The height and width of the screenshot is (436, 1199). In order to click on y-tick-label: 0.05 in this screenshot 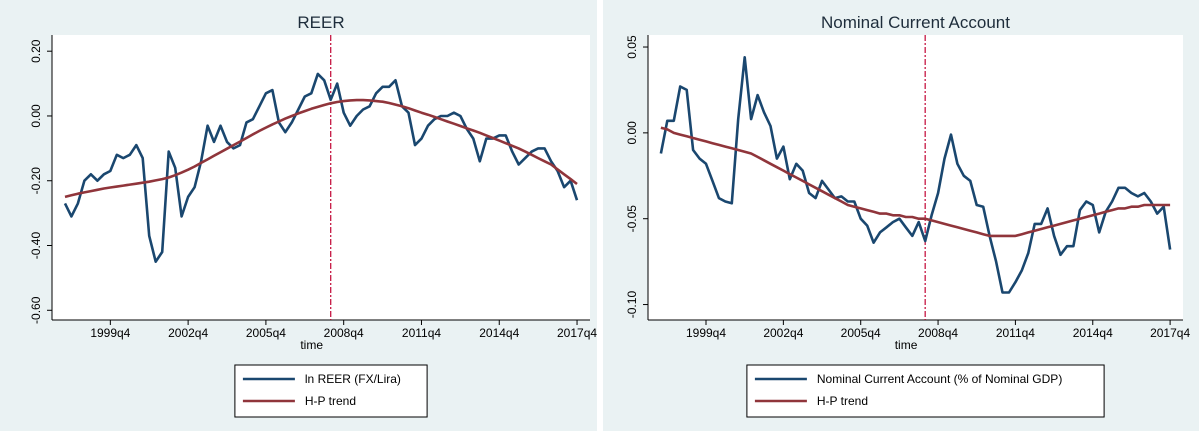, I will do `click(632, 47)`.